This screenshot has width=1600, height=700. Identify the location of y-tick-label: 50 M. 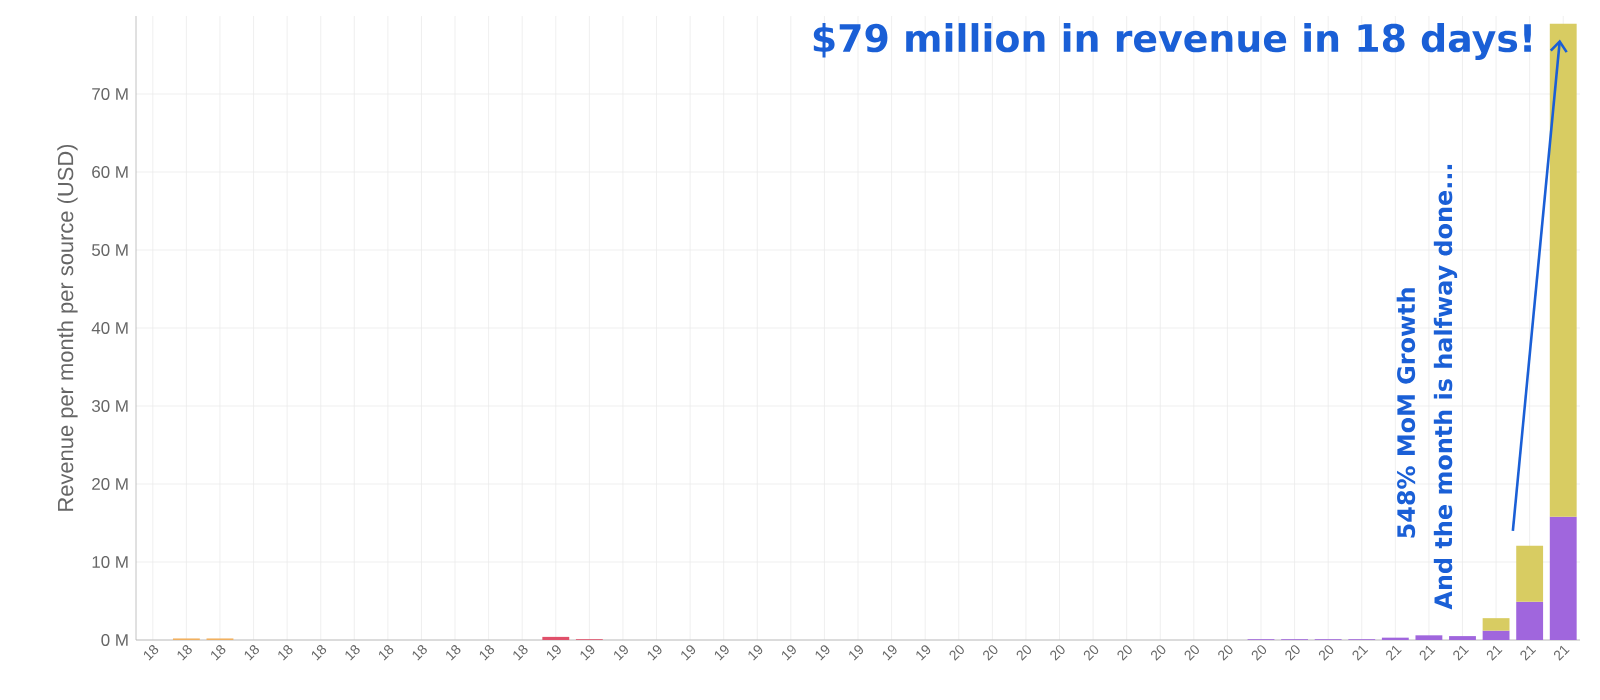
(110, 250).